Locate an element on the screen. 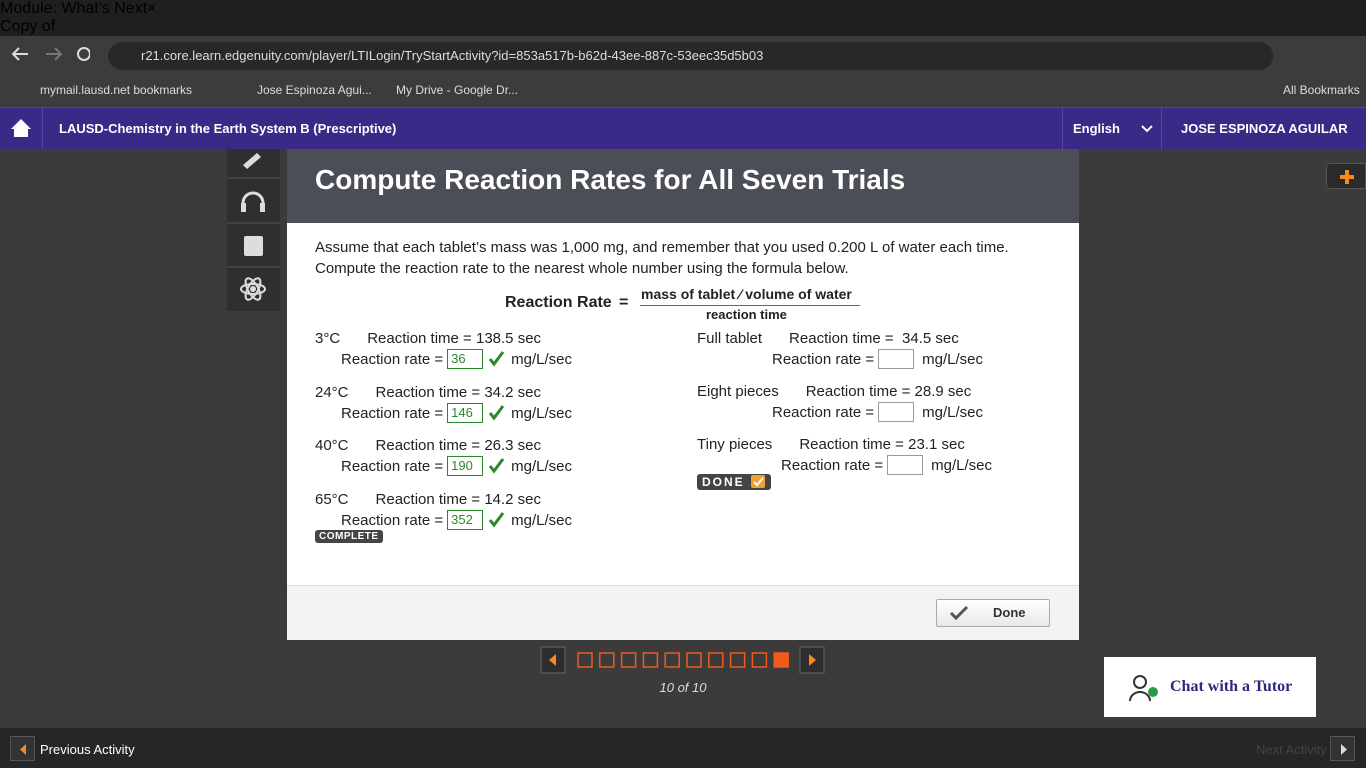 The image size is (1366, 768). trial-label: Full tablet is located at coordinates (730, 338).